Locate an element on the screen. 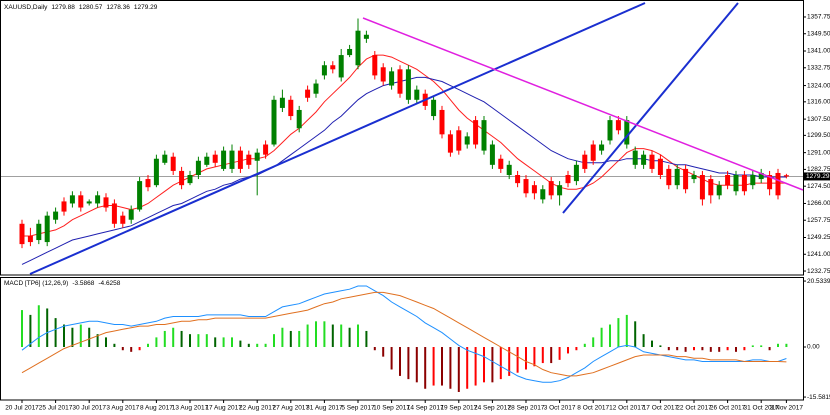 The height and width of the screenshot is (415, 830). y-tick-label: 1274.50 is located at coordinates (818, 186).